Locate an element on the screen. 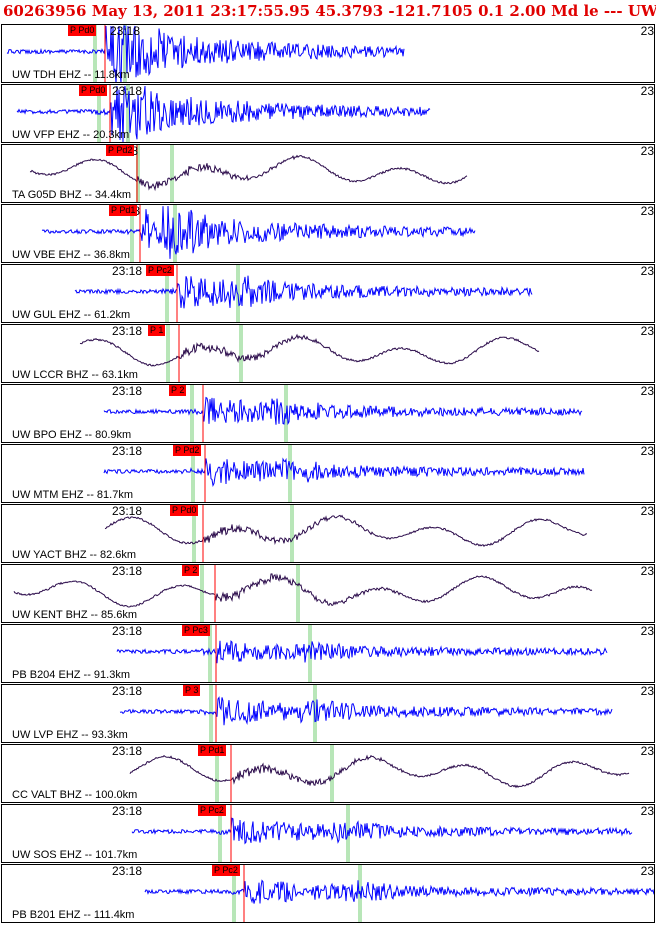  seismogram-panel: 23:18 23 P Pc2 UW SOS EHZ -- 101.7km is located at coordinates (328, 833).